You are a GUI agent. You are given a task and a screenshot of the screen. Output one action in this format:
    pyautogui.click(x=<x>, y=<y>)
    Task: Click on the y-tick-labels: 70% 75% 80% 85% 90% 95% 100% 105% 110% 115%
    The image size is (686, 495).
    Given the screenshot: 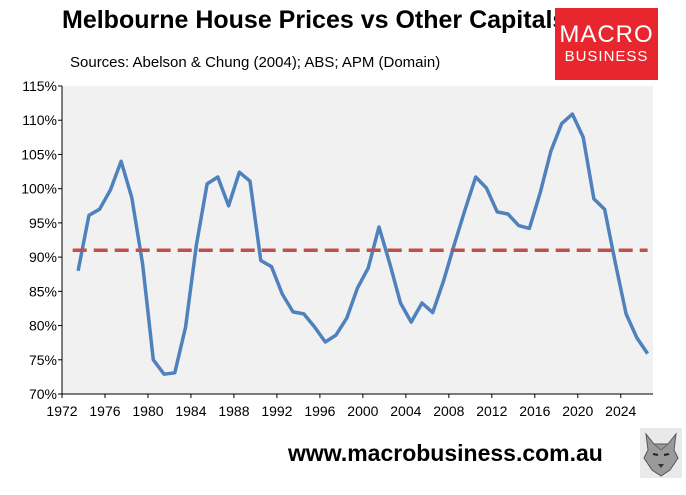 What is the action you would take?
    pyautogui.click(x=39, y=240)
    